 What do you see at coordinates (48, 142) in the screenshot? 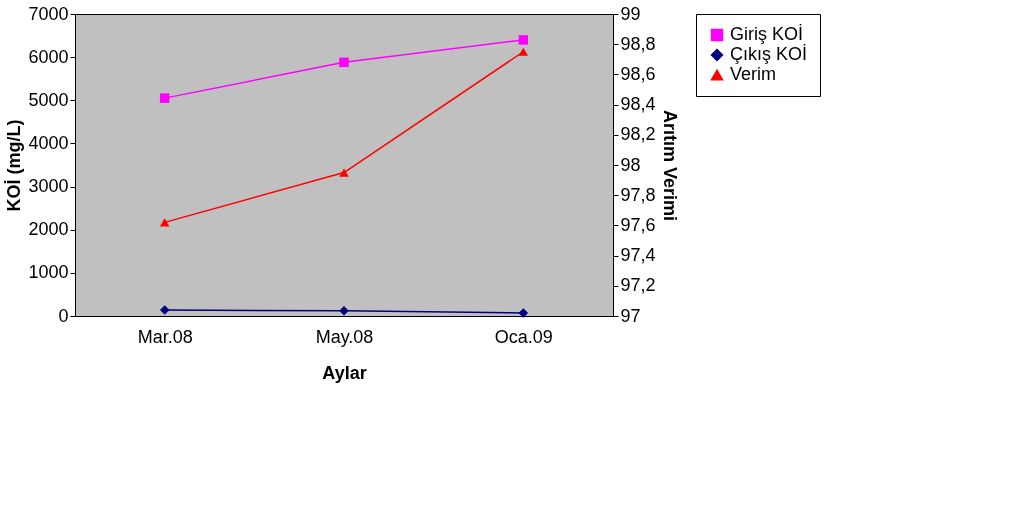
I see `y-tick-label: 4000` at bounding box center [48, 142].